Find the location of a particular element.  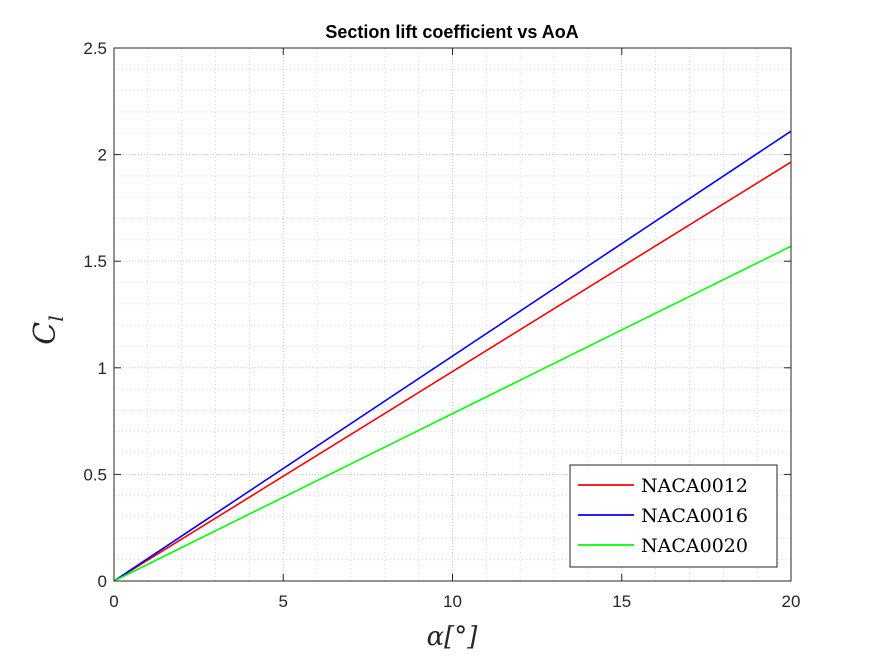

y-tick-label: 1 is located at coordinates (102, 368).